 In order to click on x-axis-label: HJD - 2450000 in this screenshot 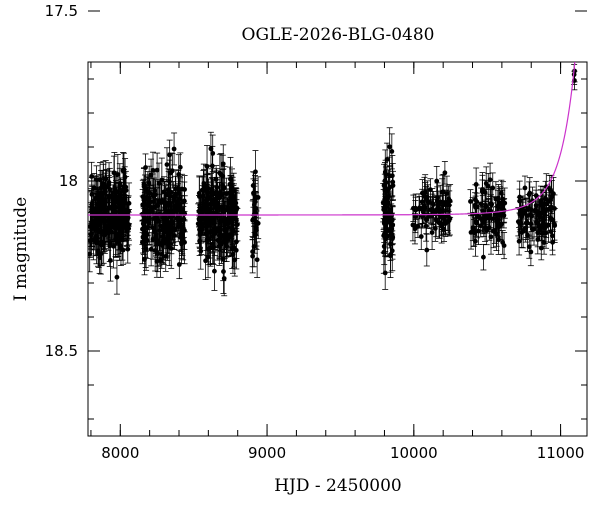, I will do `click(338, 486)`.